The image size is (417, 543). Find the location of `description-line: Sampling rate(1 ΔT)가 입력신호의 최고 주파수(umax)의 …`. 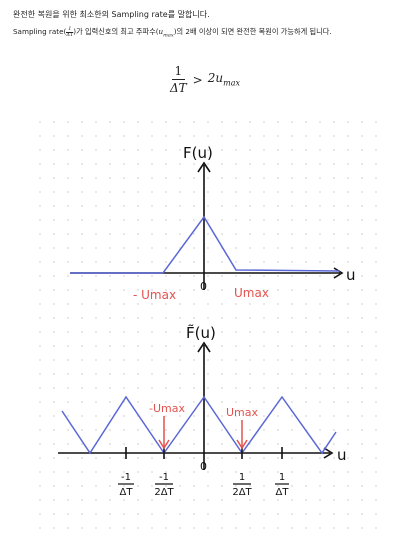

description-line: Sampling rate(1 ΔT)가 입력신호의 최고 주파수(umax)의 … is located at coordinates (172, 33).